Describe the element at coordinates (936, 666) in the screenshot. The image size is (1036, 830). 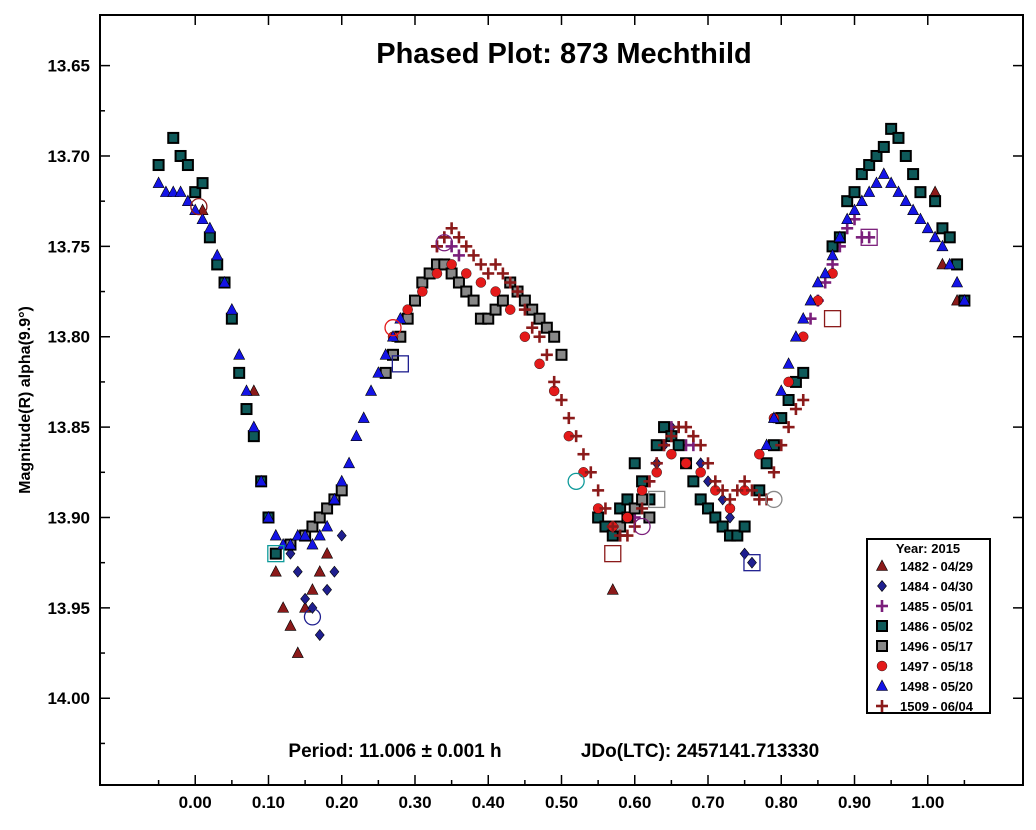
I see `legend-label: 1497 - 05/18` at that location.